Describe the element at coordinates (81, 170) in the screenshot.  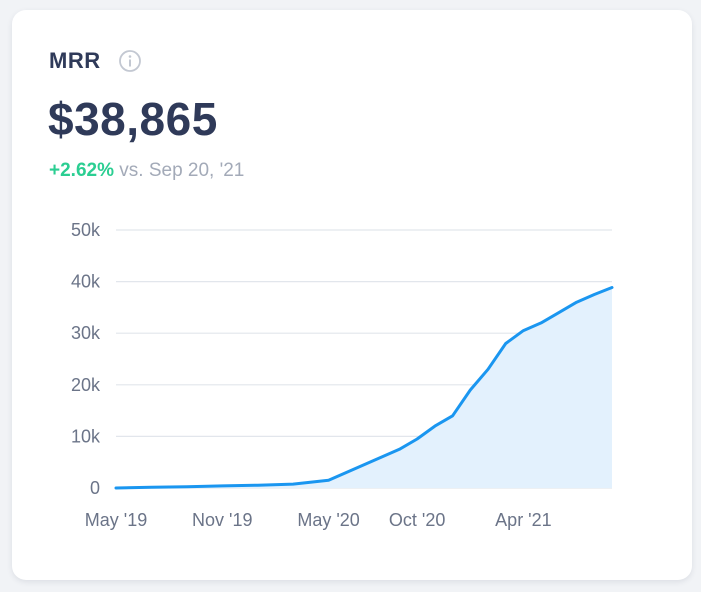
I see `change-percentage: +2.62%` at that location.